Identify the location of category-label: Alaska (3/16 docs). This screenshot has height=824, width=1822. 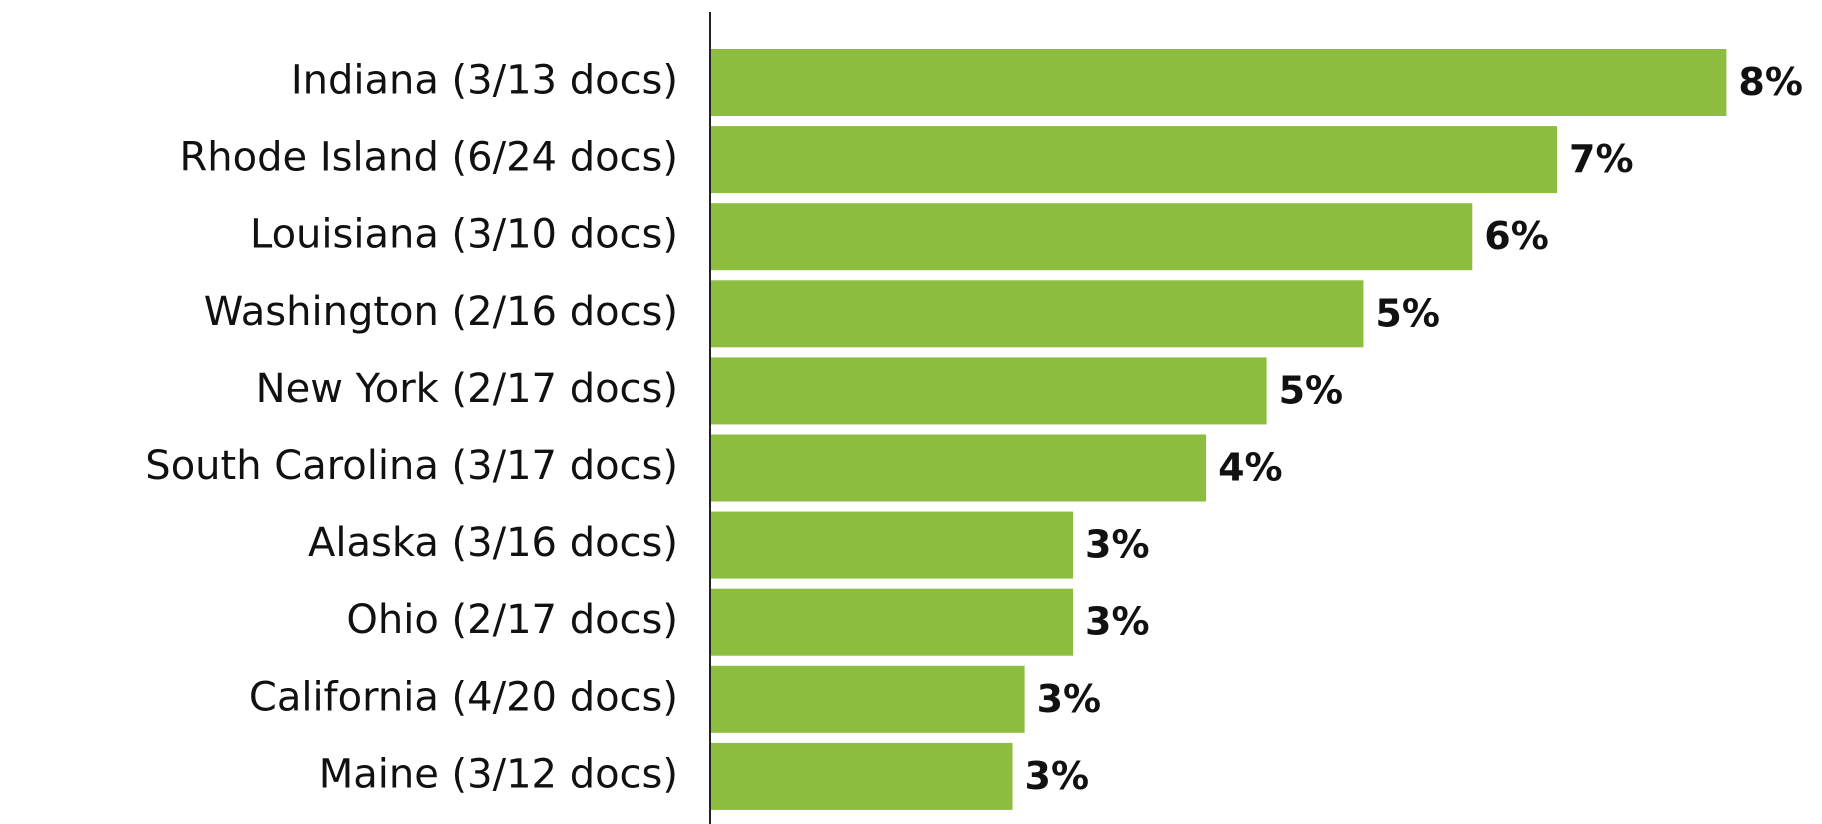
(493, 543).